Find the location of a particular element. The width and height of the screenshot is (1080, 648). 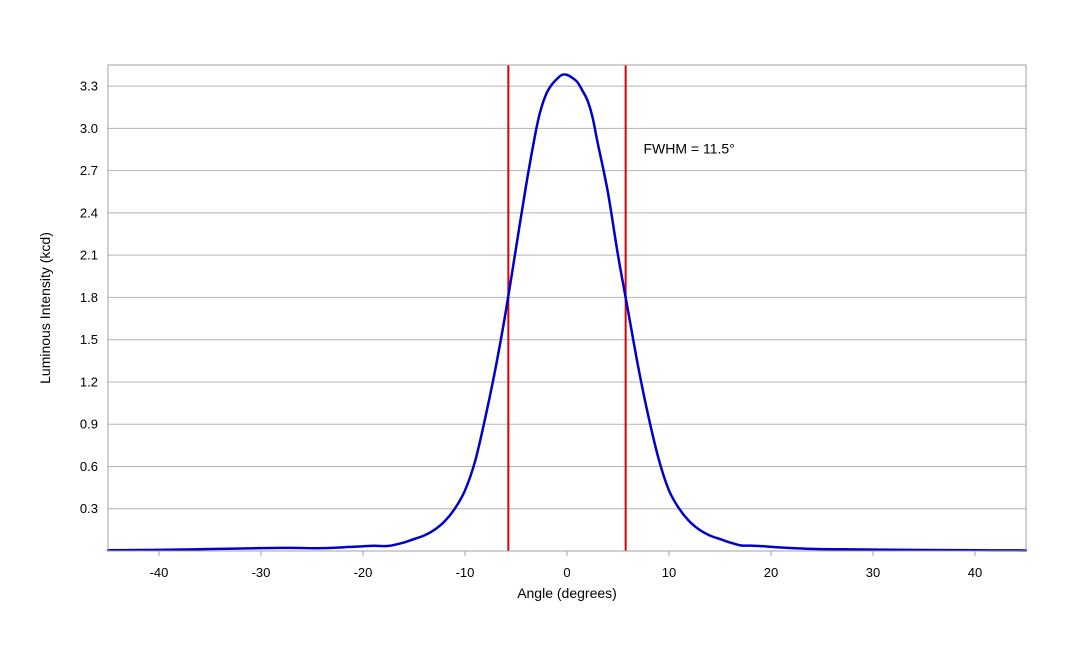

fwhm-annotation: FWHM = 11.5° is located at coordinates (689, 149).